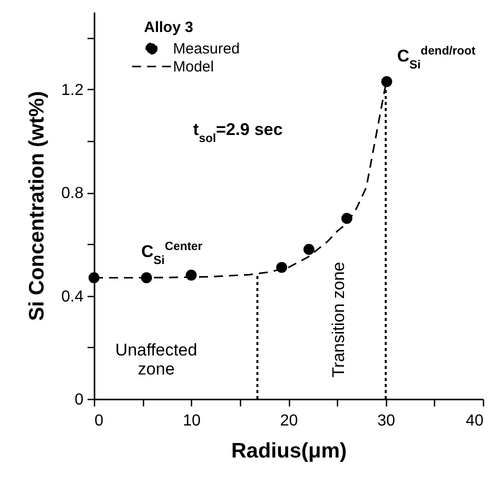 This screenshot has width=493, height=478. Describe the element at coordinates (79, 400) in the screenshot. I see `y-tick-label: 0` at that location.